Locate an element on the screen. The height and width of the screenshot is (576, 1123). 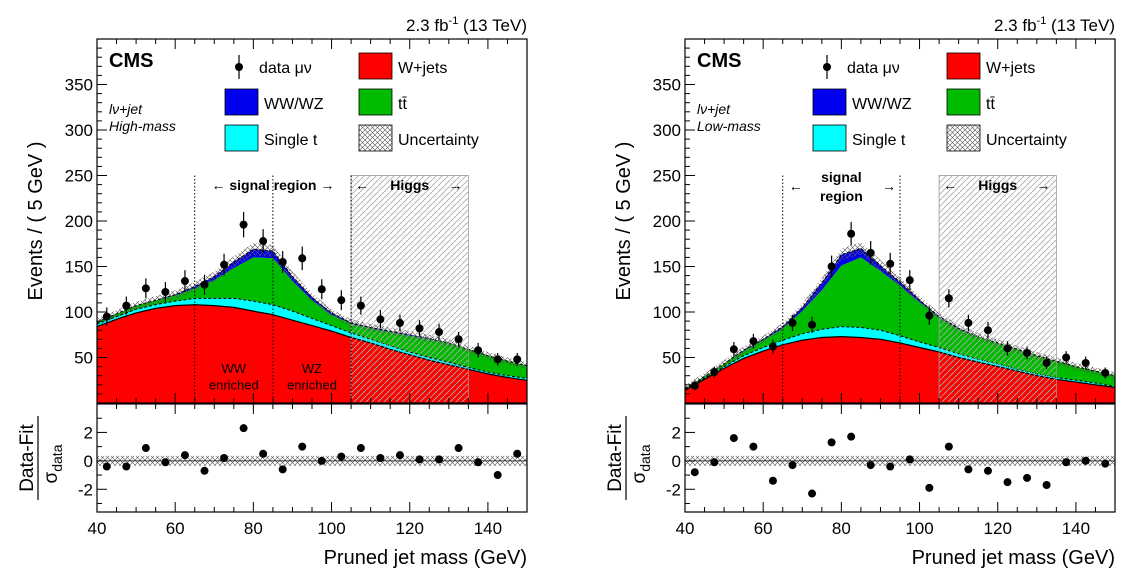
experiment-label: CMS is located at coordinates (719, 61).